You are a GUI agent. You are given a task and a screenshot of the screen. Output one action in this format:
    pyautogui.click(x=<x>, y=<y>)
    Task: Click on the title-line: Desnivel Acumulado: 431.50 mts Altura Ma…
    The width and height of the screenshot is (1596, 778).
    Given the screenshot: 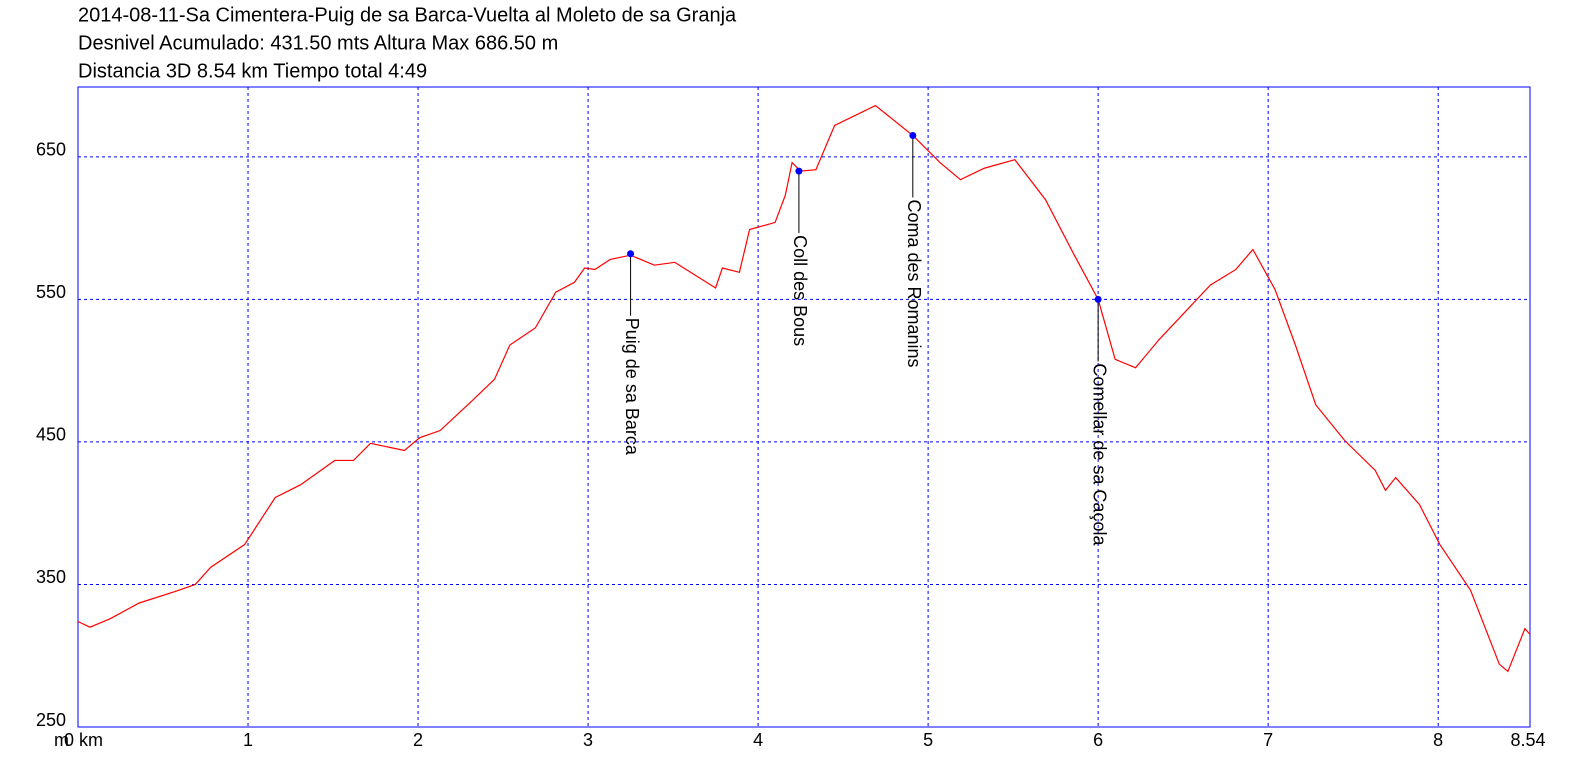 What is the action you would take?
    pyautogui.click(x=318, y=43)
    